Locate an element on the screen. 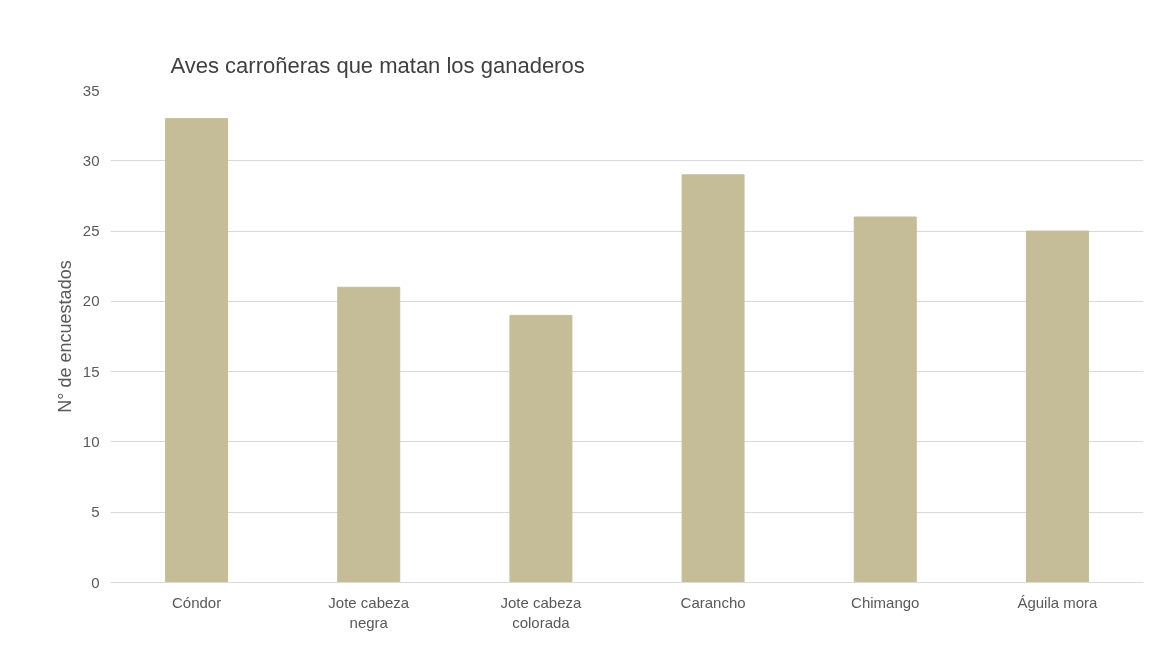  x-tick-label: Chimango is located at coordinates (885, 602).